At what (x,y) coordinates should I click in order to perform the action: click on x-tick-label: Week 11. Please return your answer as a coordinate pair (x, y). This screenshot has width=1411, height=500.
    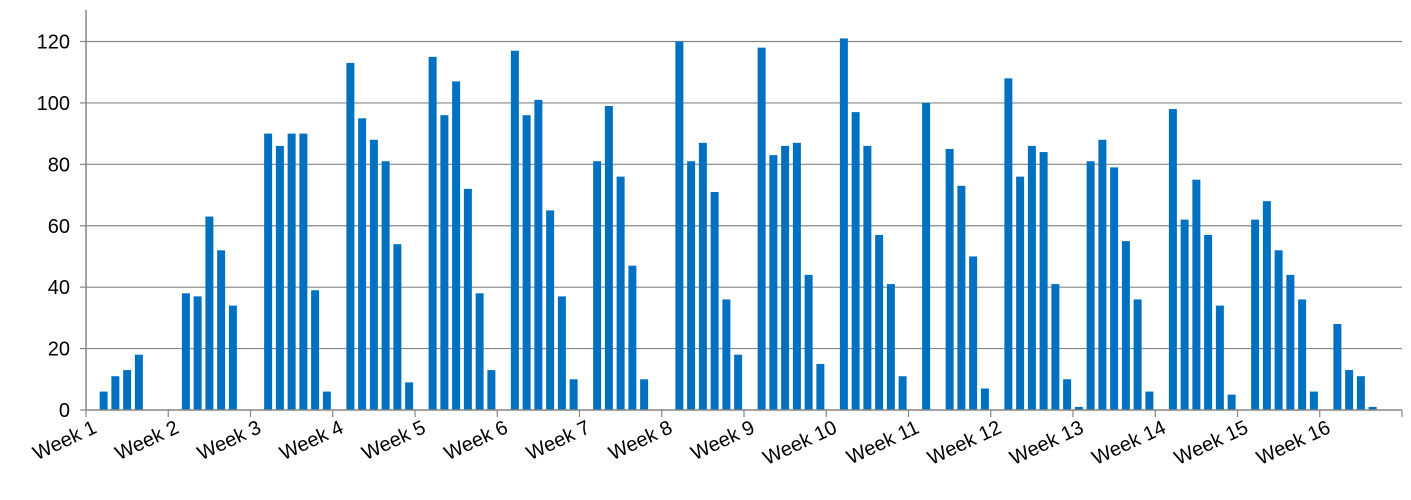
    Looking at the image, I should click on (882, 443).